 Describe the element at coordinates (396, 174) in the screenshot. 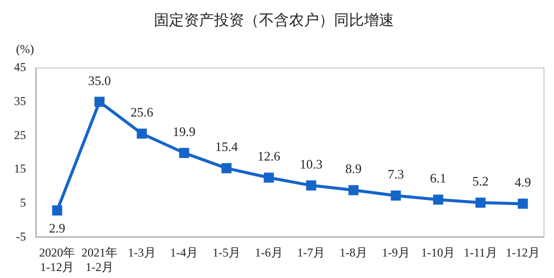

I see `data-label: 7.3` at that location.